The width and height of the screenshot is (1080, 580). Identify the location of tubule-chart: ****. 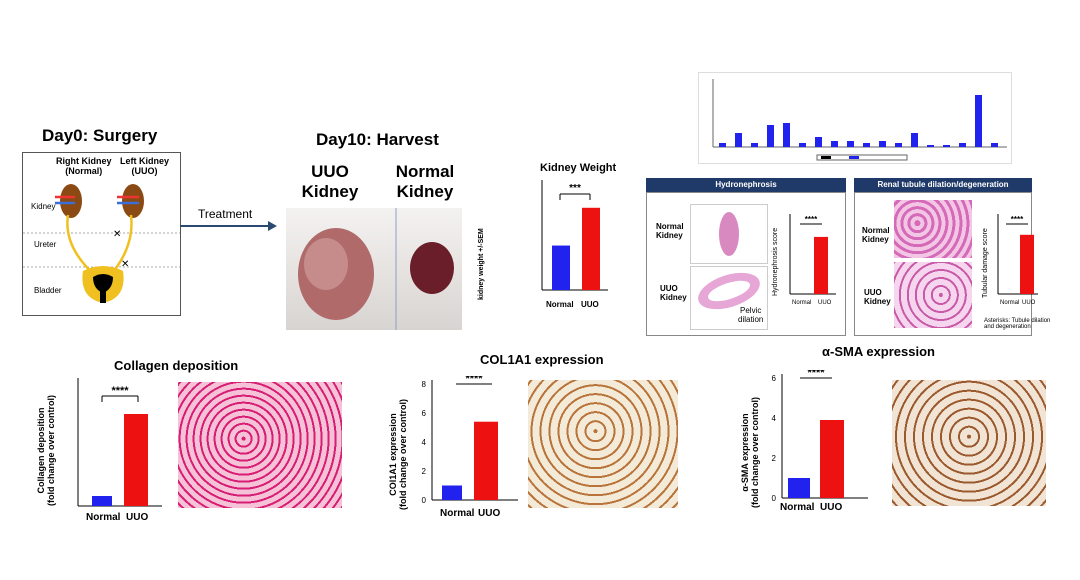
(1017, 254).